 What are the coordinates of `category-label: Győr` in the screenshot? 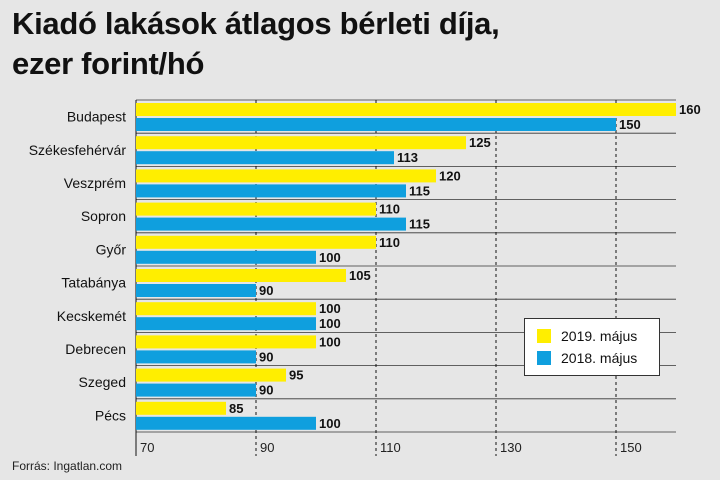 It's located at (111, 249).